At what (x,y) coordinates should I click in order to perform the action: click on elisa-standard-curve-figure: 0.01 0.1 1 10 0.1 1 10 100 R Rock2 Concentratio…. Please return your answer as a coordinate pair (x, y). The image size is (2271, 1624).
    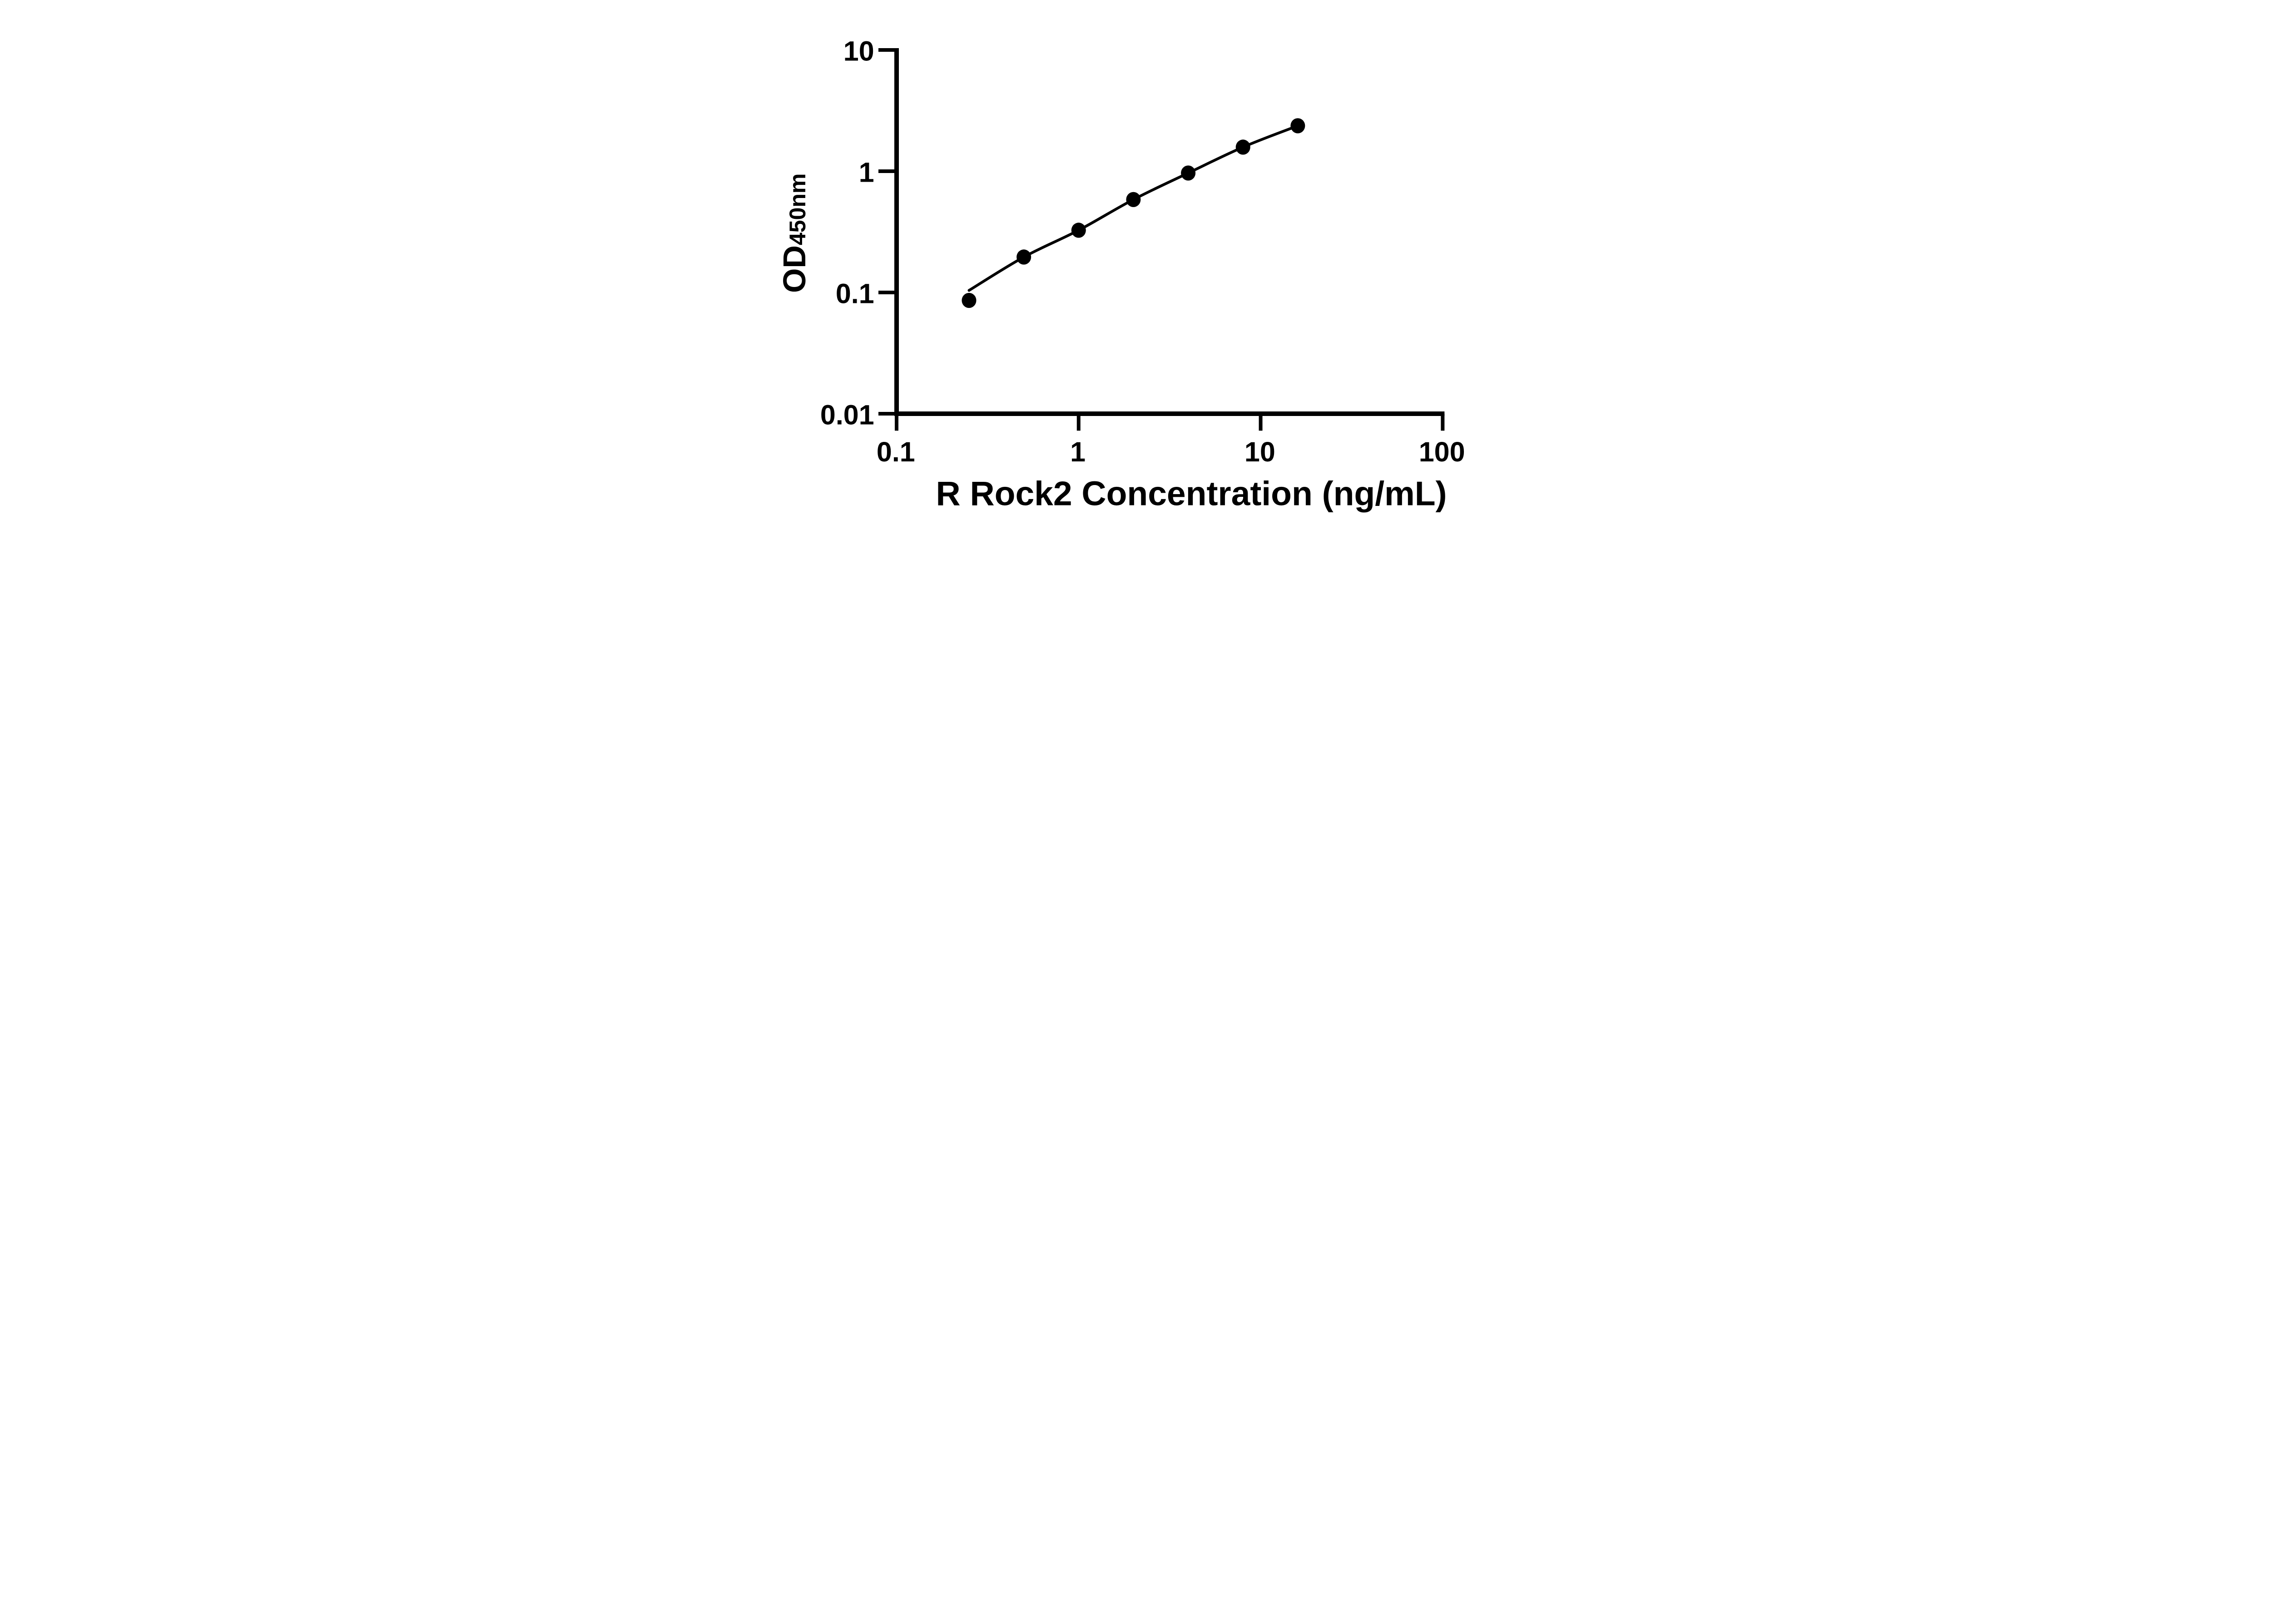
    Looking at the image, I should click on (1135, 270).